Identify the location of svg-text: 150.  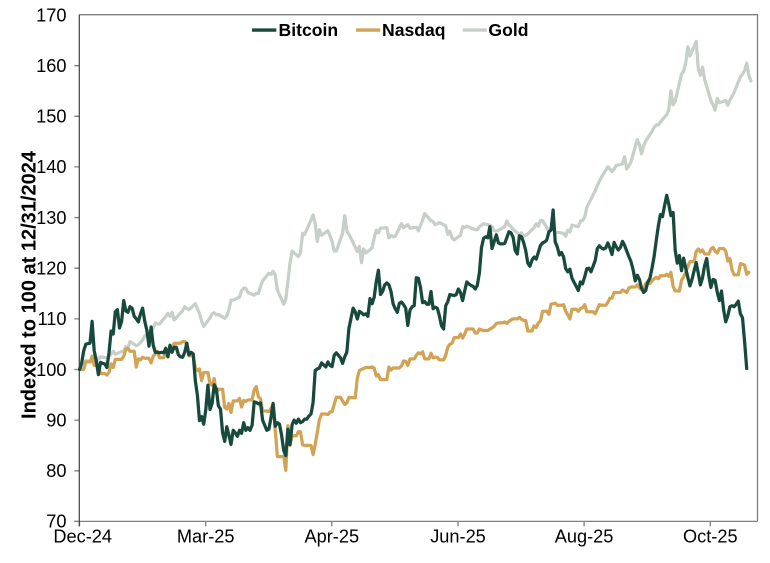
(51, 117).